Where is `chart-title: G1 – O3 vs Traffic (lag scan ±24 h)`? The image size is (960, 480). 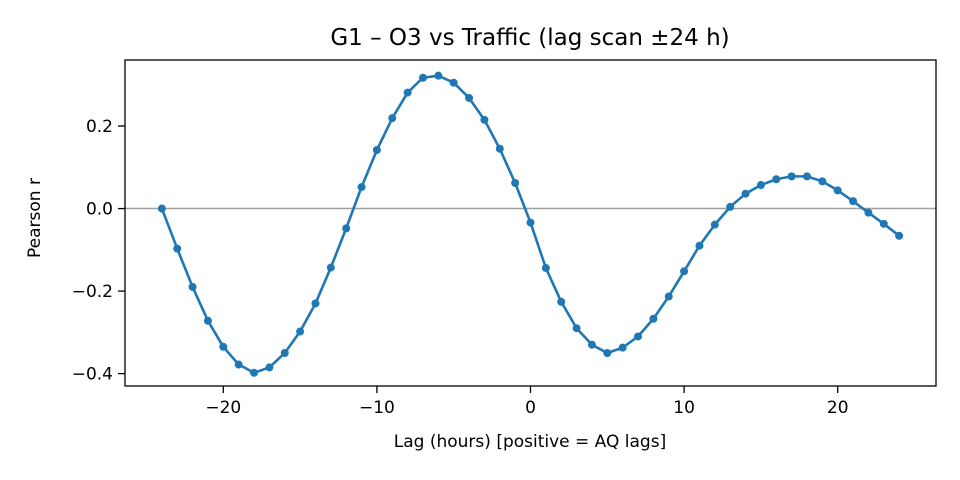
chart-title: G1 – O3 vs Traffic (lag scan ±24 h) is located at coordinates (529, 38).